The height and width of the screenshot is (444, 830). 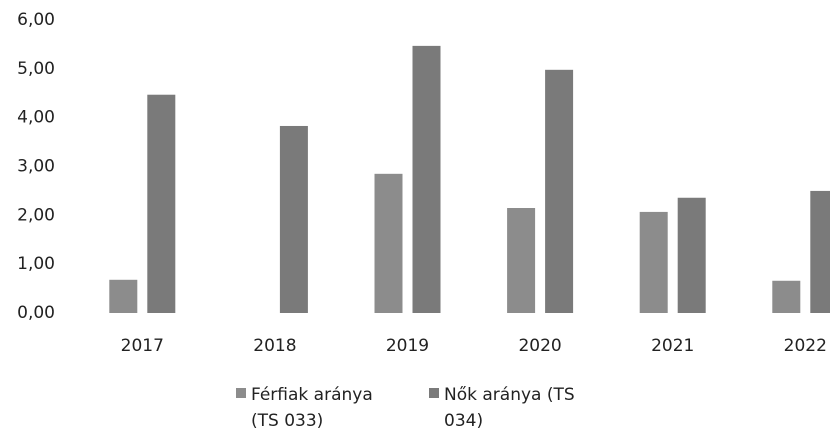 What do you see at coordinates (36, 69) in the screenshot?
I see `y-tick-label: 5,00` at bounding box center [36, 69].